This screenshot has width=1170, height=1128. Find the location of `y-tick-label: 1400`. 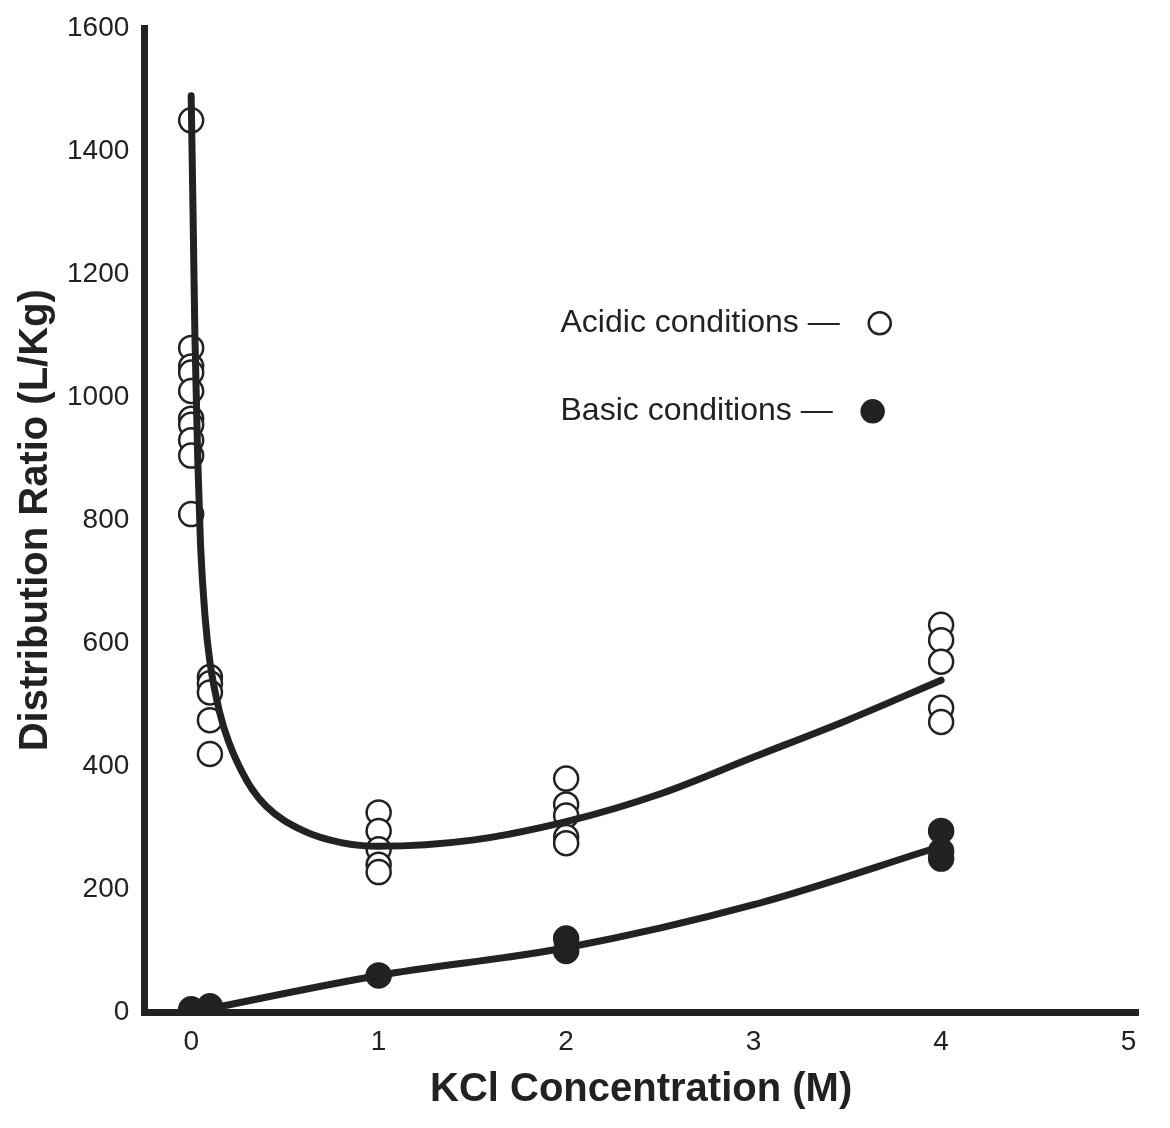

y-tick-label: 1400 is located at coordinates (98, 149).